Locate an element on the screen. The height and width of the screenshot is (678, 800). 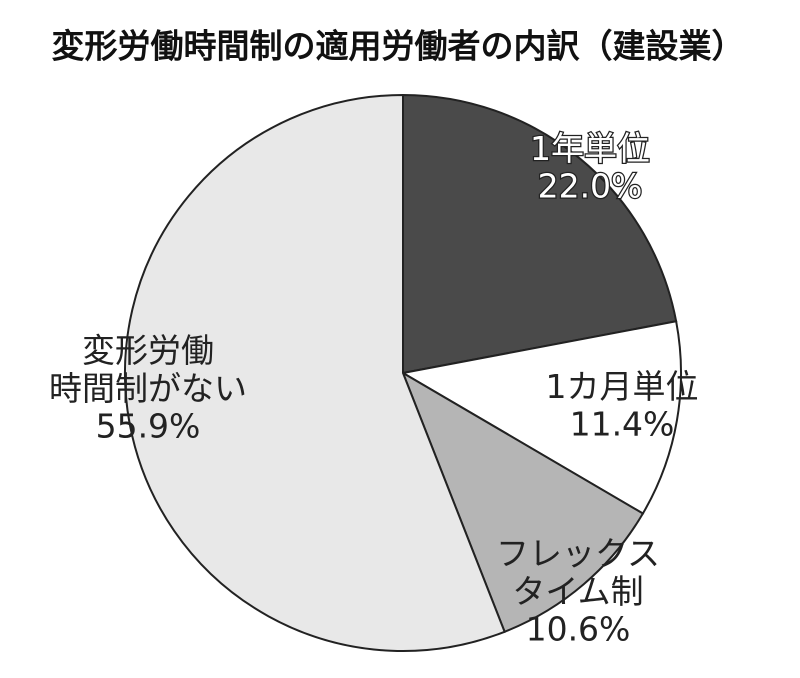
category-label-line: 1年単位 is located at coordinates (590, 148).